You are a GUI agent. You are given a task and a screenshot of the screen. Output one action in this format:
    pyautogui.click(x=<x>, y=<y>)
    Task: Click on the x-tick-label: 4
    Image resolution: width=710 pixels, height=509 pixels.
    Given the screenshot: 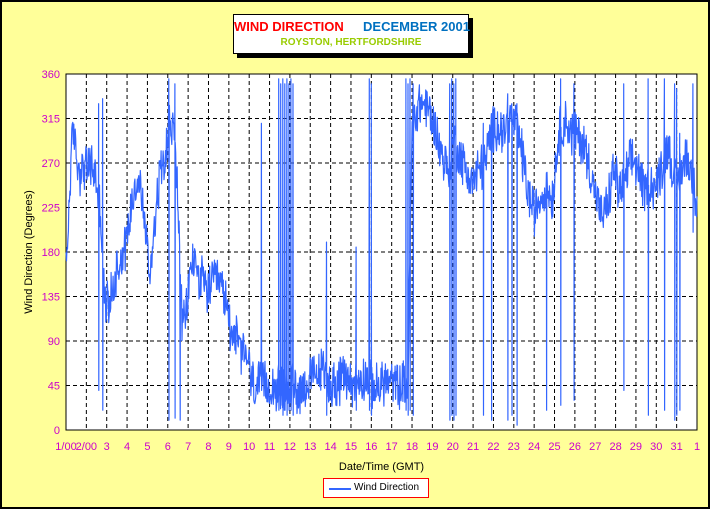 What is the action you would take?
    pyautogui.click(x=127, y=447)
    